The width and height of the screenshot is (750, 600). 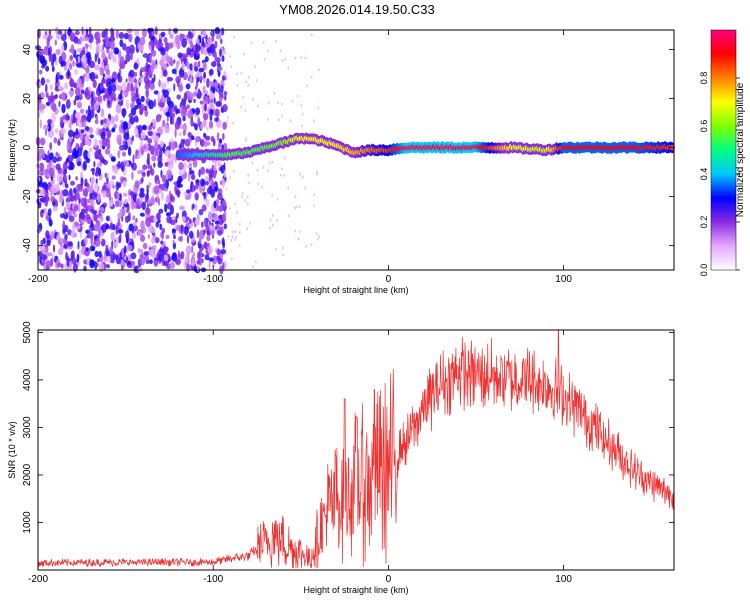 What do you see at coordinates (27, 332) in the screenshot?
I see `y-tick-label: 5000` at bounding box center [27, 332].